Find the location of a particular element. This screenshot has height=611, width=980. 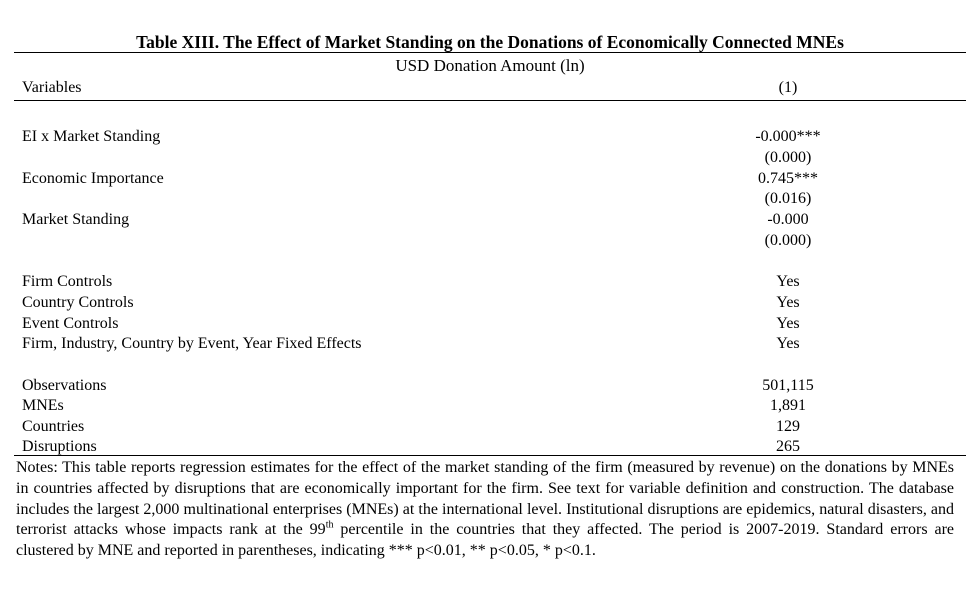

coef-estimate: 0.745*** is located at coordinates (788, 178).